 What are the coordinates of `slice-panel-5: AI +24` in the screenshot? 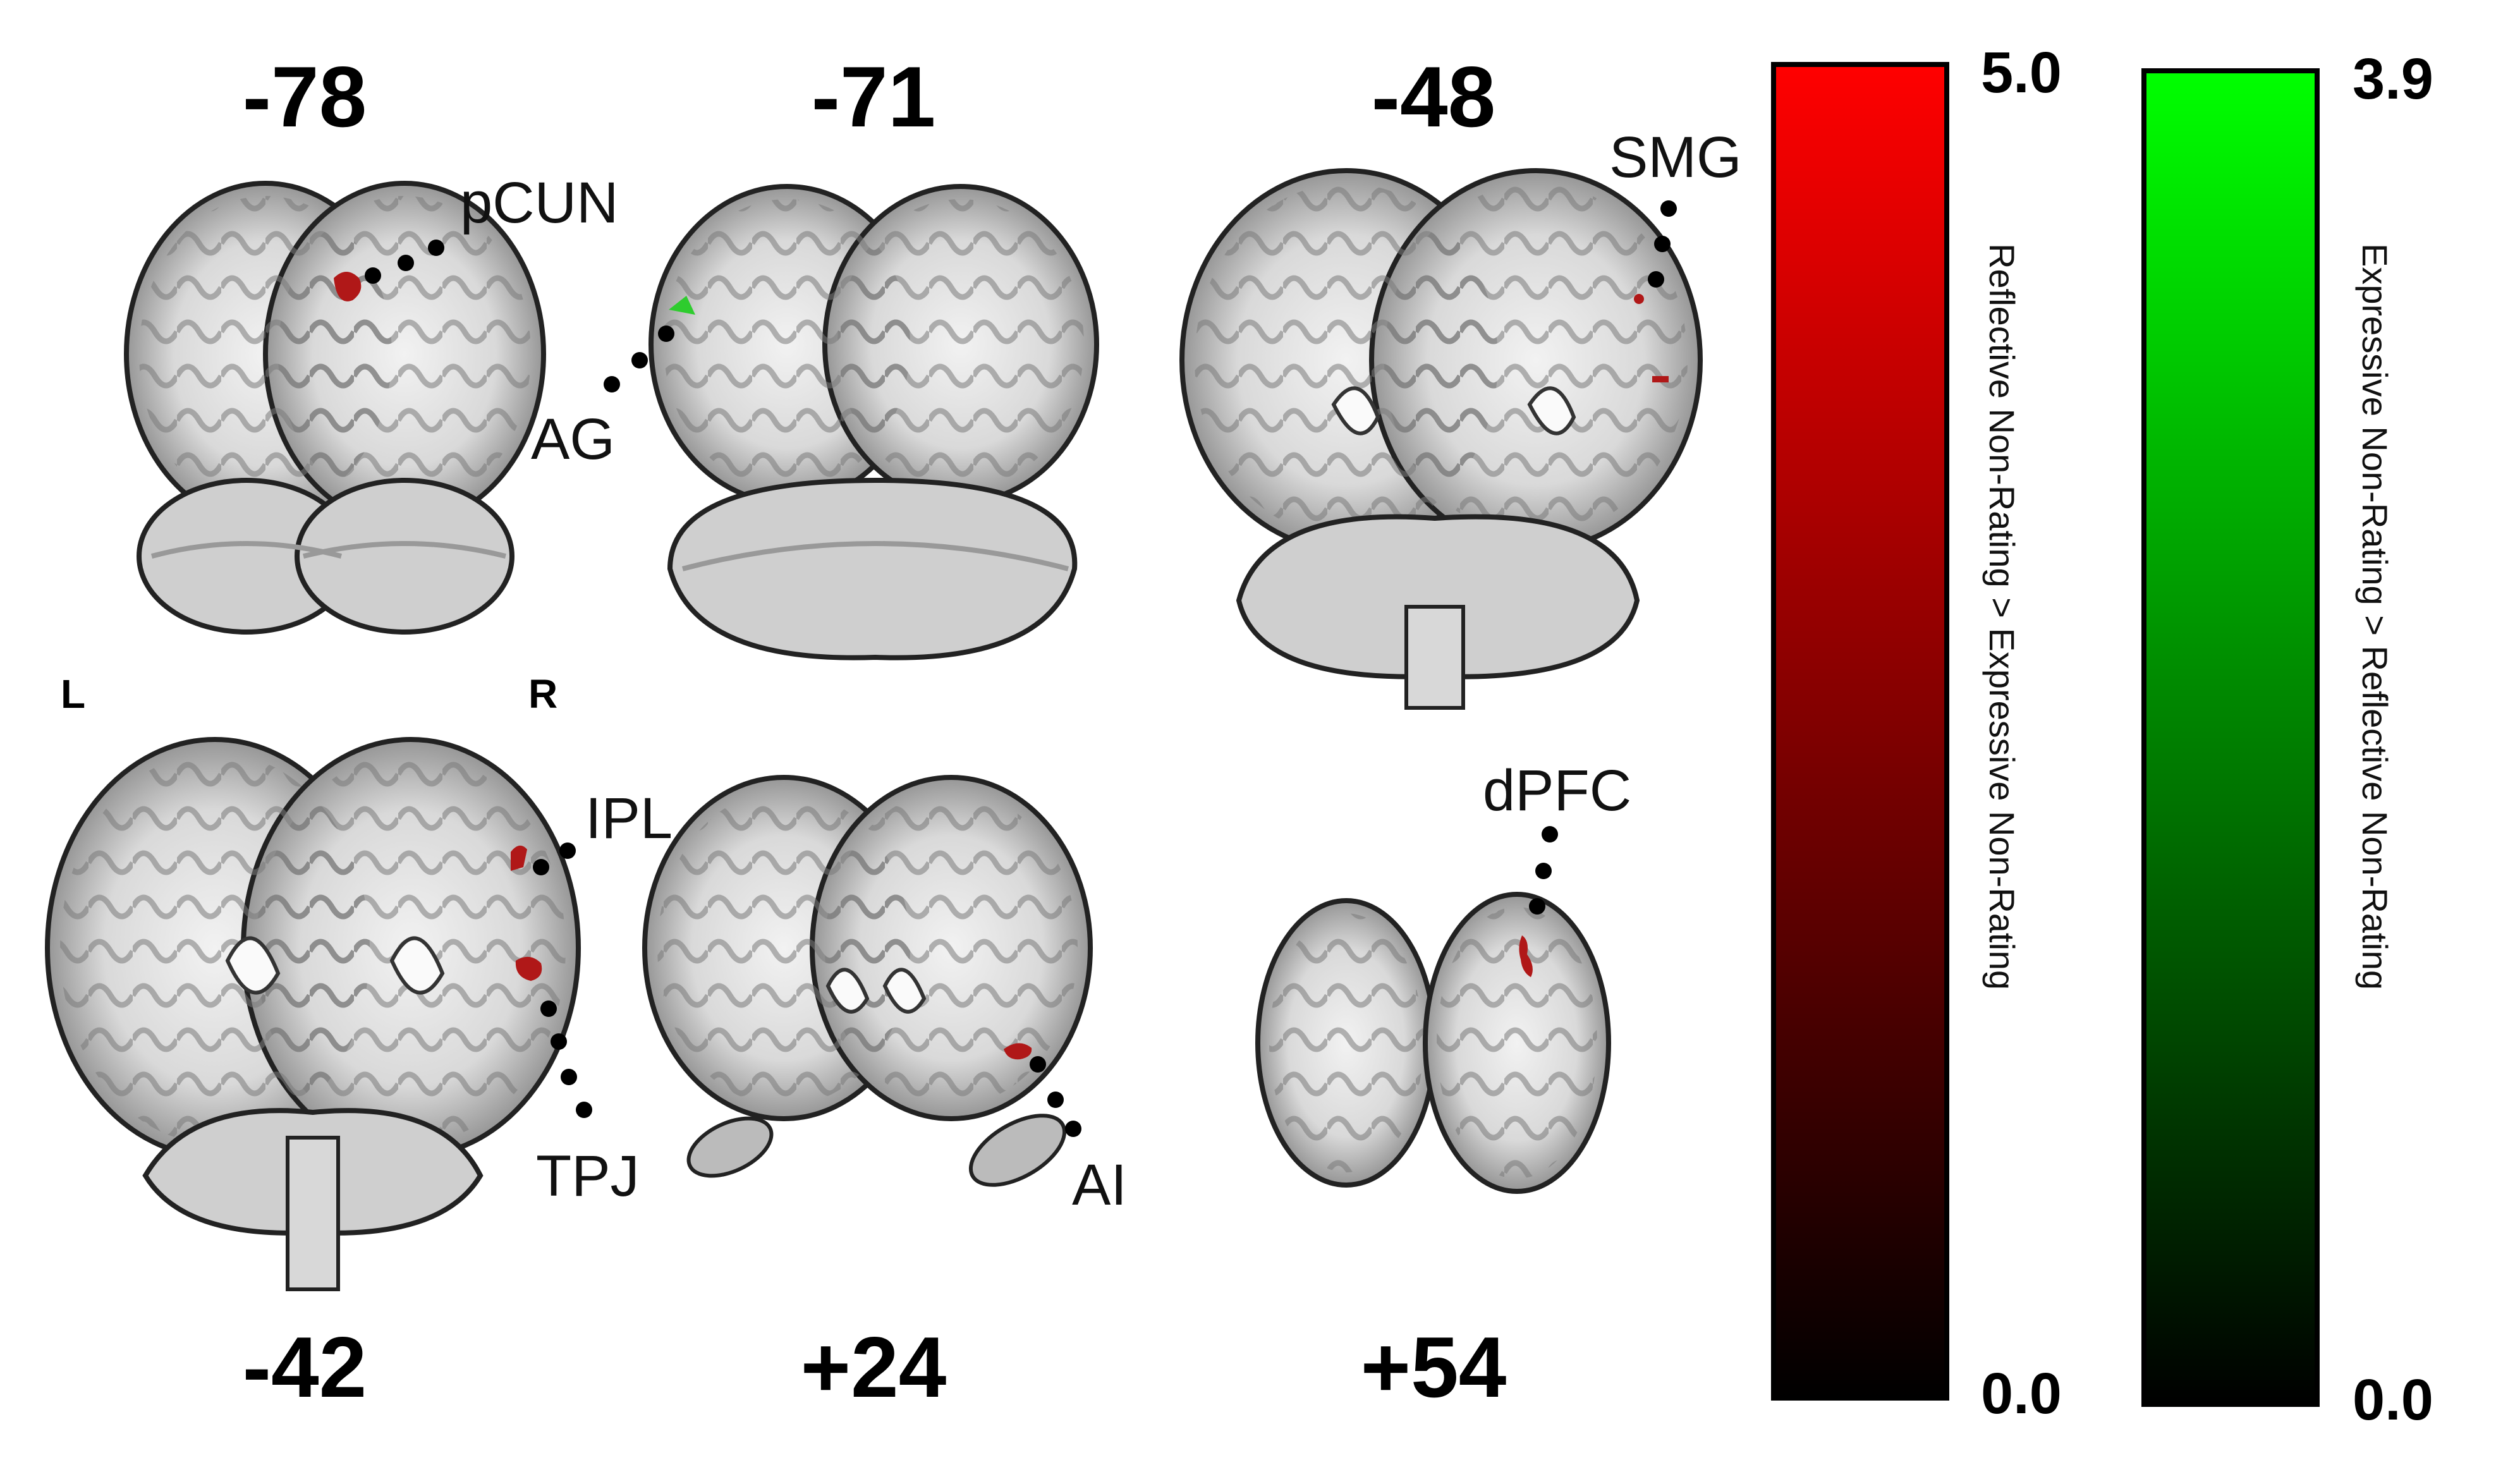 It's located at (884, 1095).